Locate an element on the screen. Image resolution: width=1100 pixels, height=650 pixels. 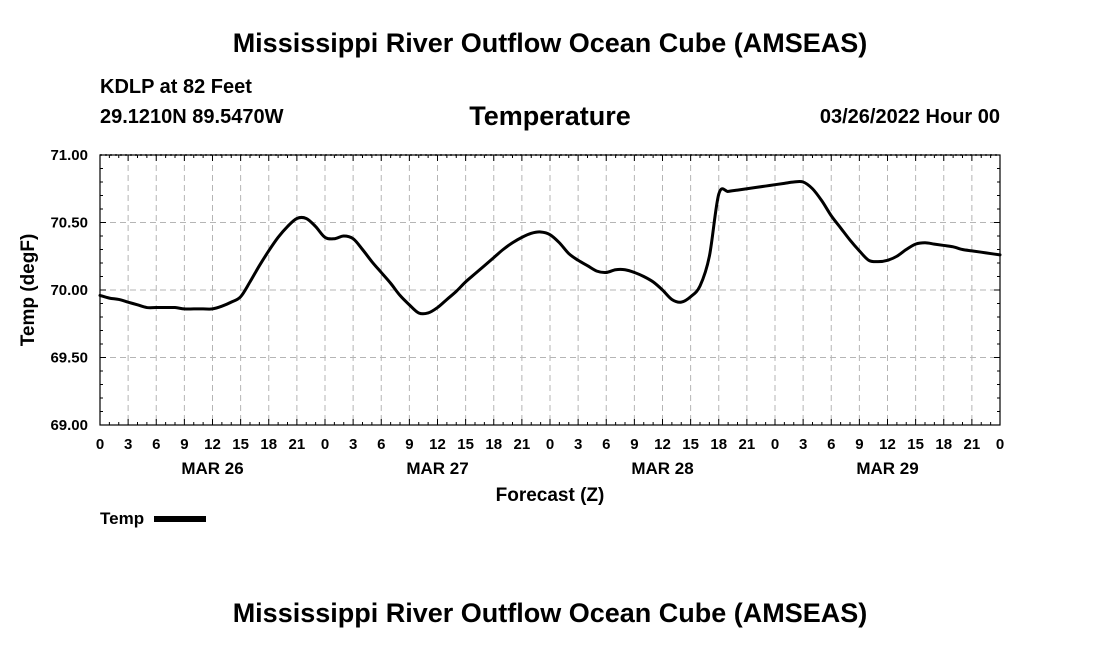
legend-label: Temp is located at coordinates (122, 518).